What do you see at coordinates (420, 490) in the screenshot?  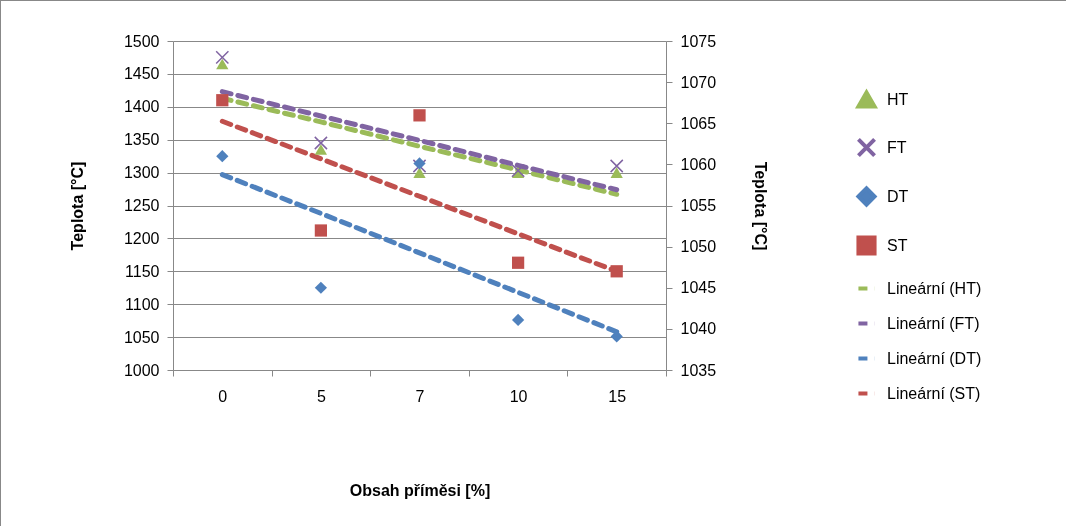 I see `x-axis-title: Obsah příměsi [%]` at bounding box center [420, 490].